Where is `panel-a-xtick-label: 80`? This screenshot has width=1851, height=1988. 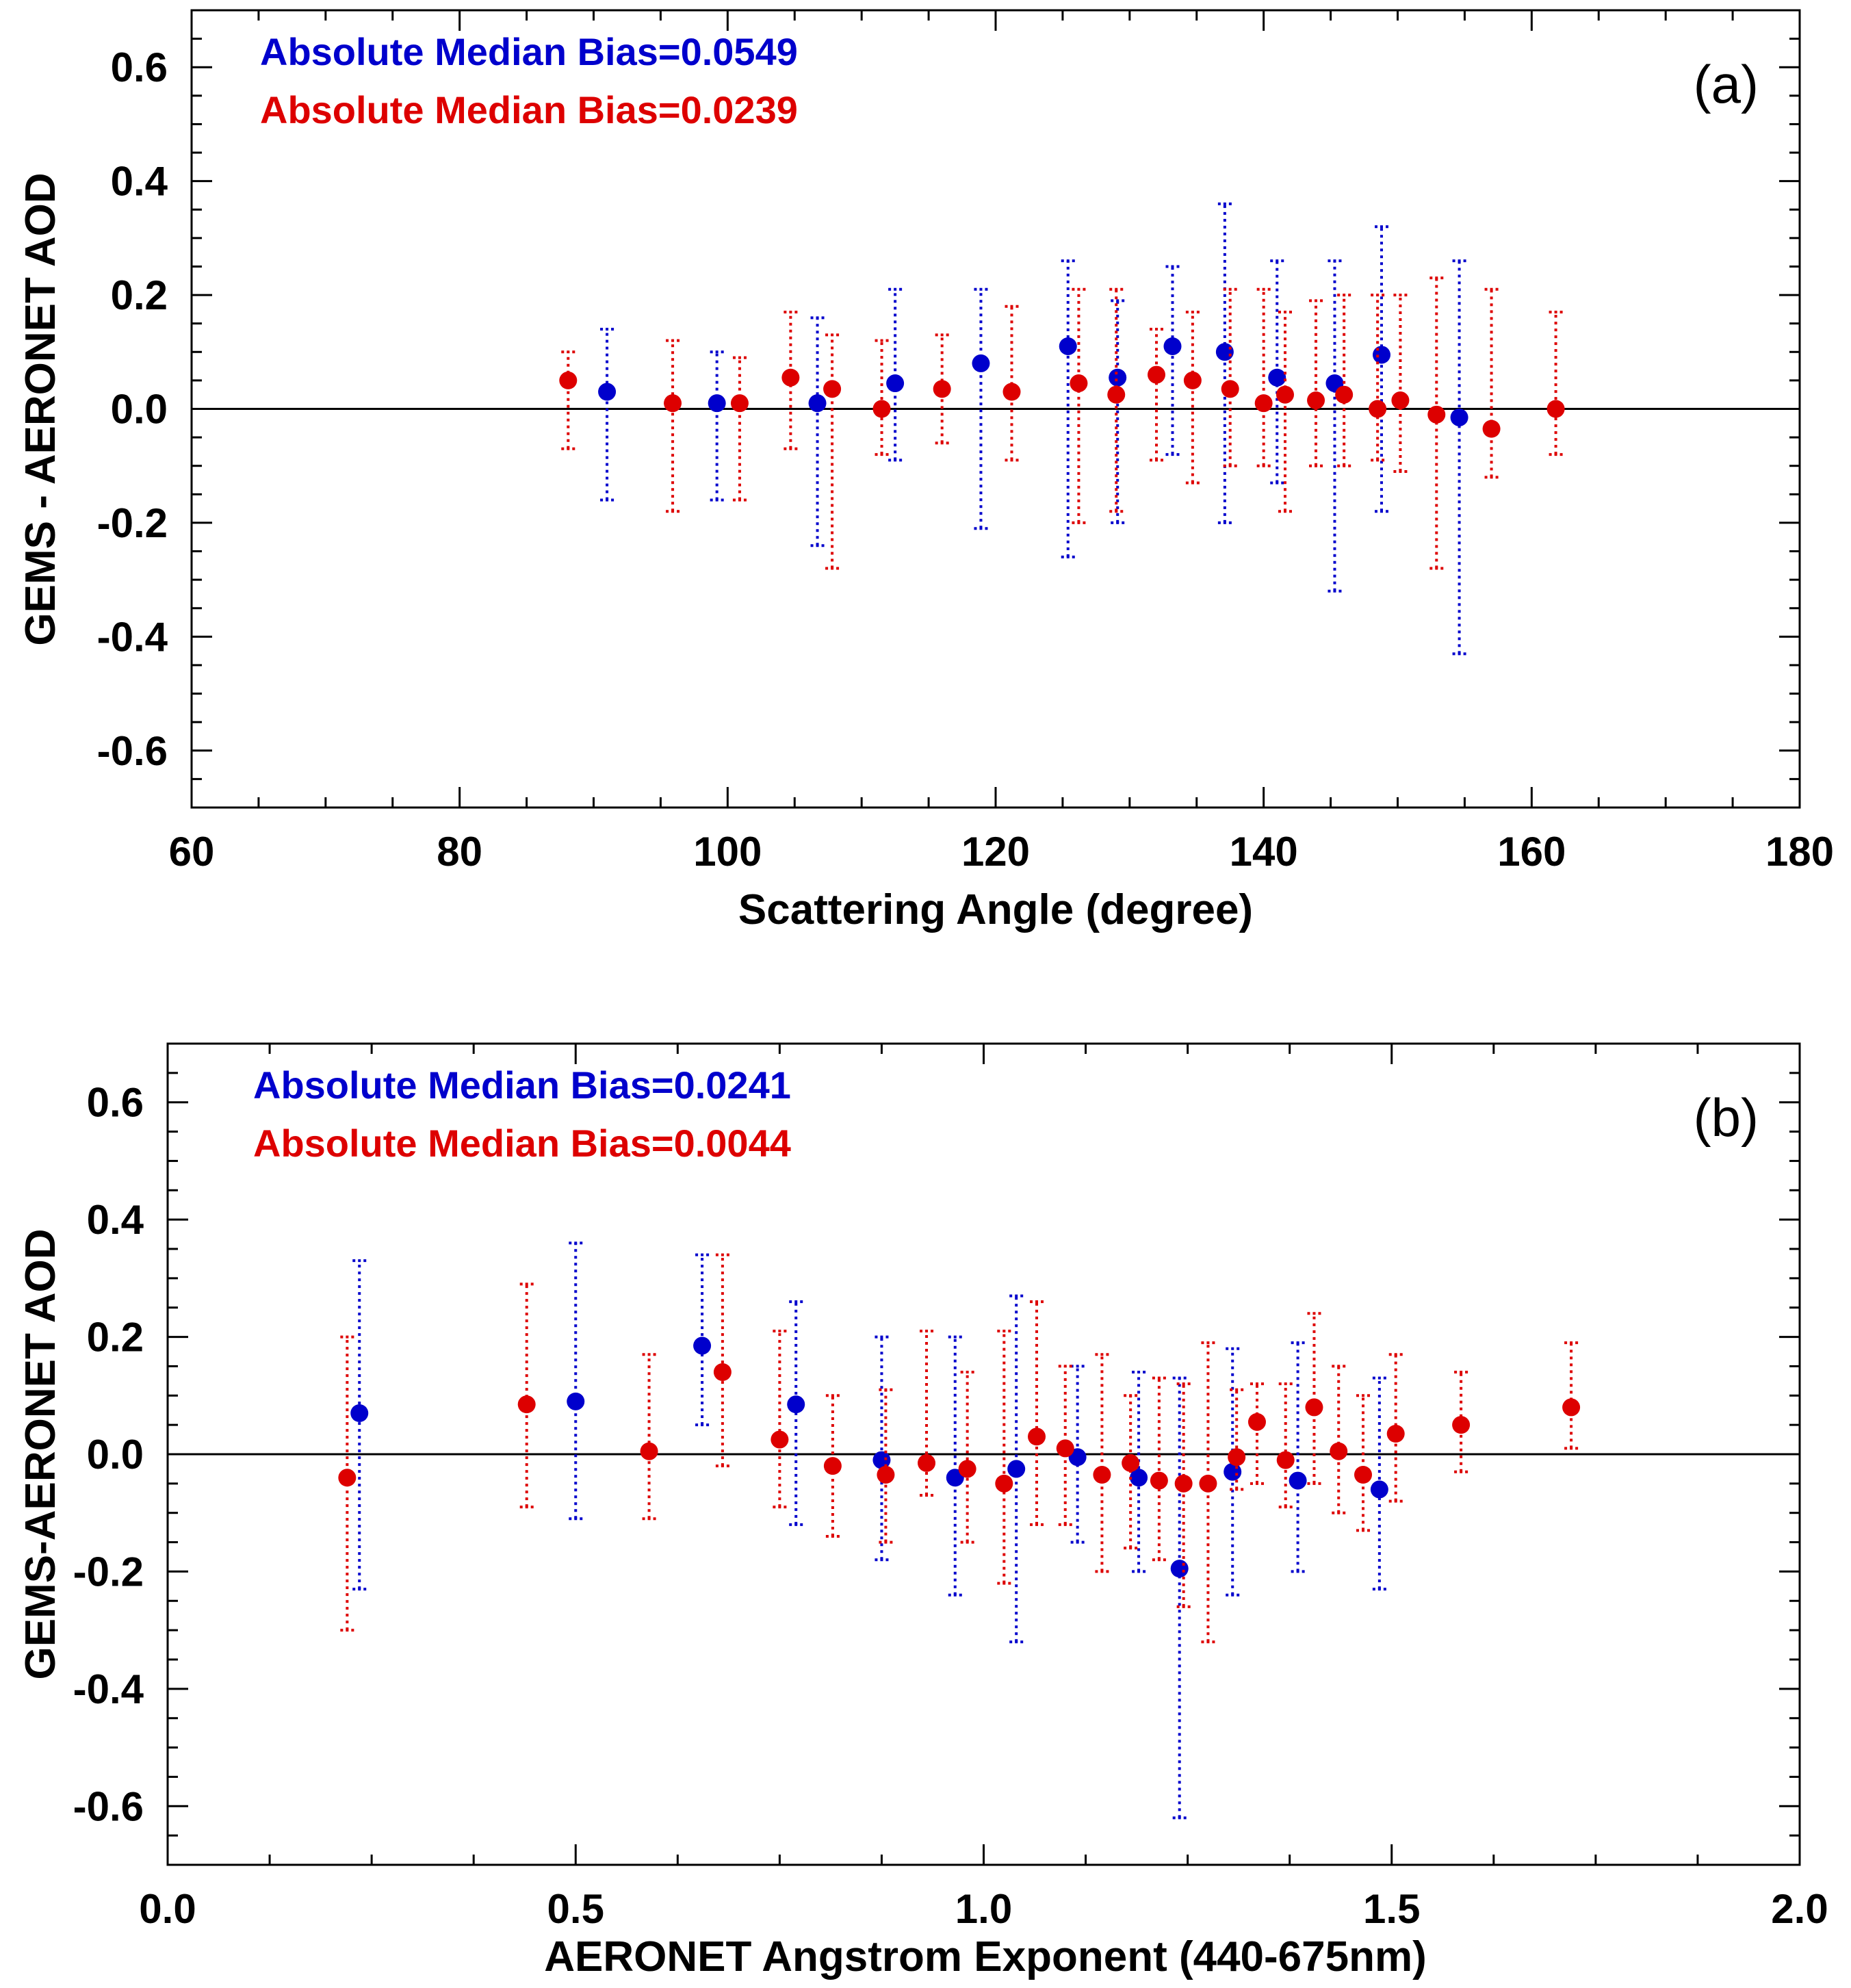 panel-a-xtick-label: 80 is located at coordinates (459, 852).